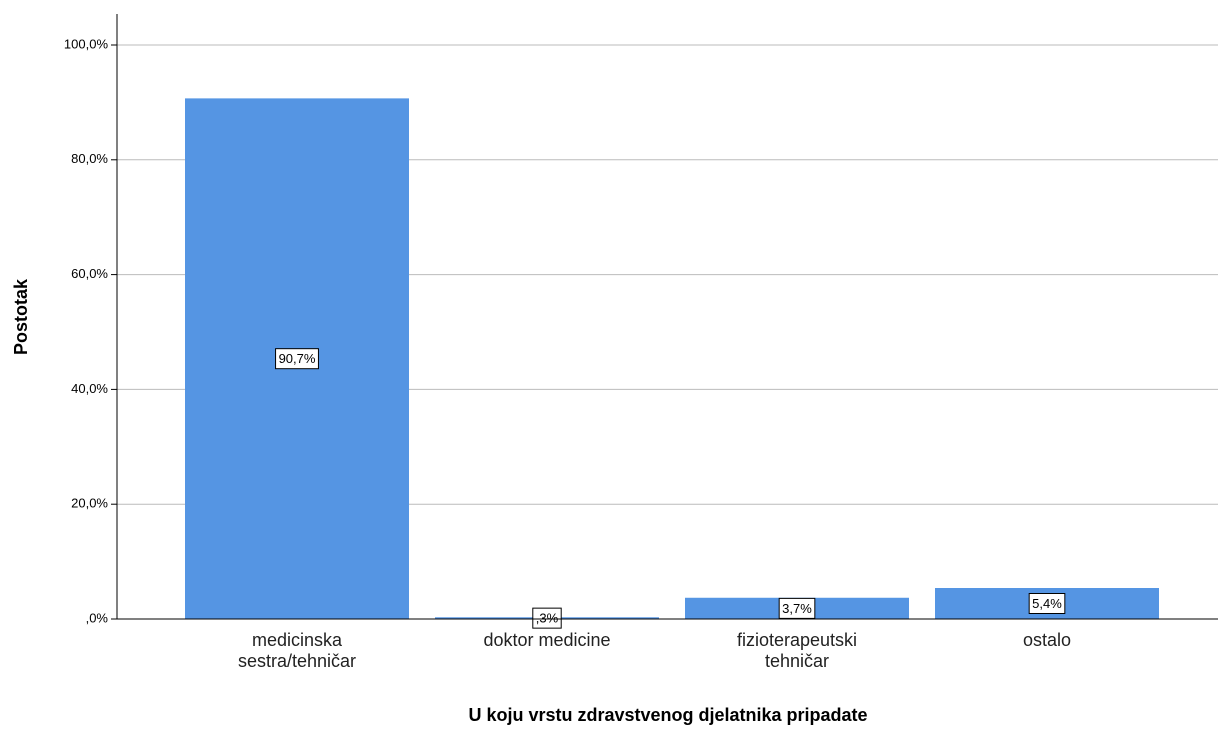 The height and width of the screenshot is (729, 1218). I want to click on y-axis-title: Postotak, so click(21, 316).